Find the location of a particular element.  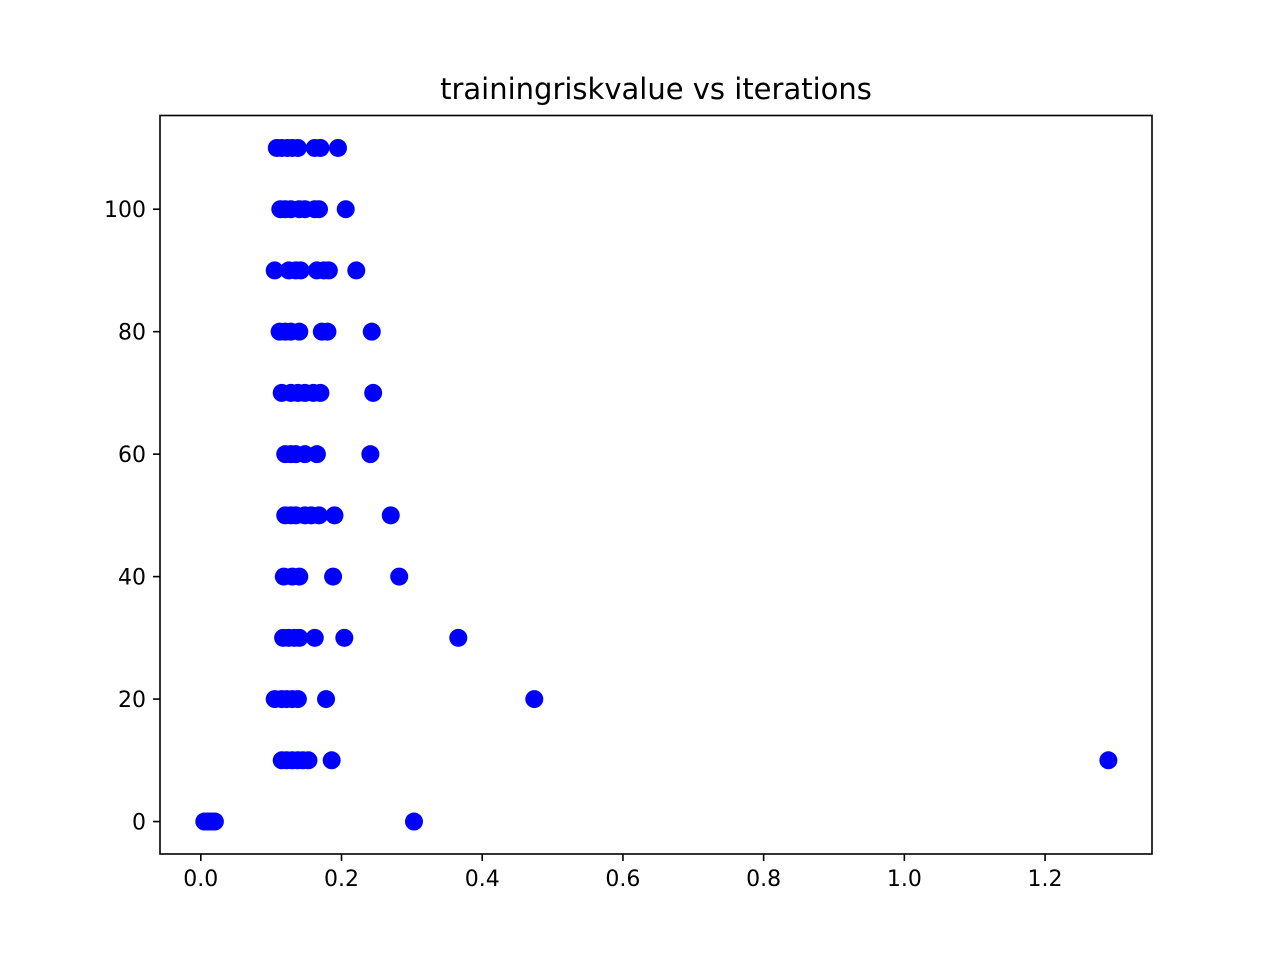

x-tick-label: 0.8 is located at coordinates (763, 879).